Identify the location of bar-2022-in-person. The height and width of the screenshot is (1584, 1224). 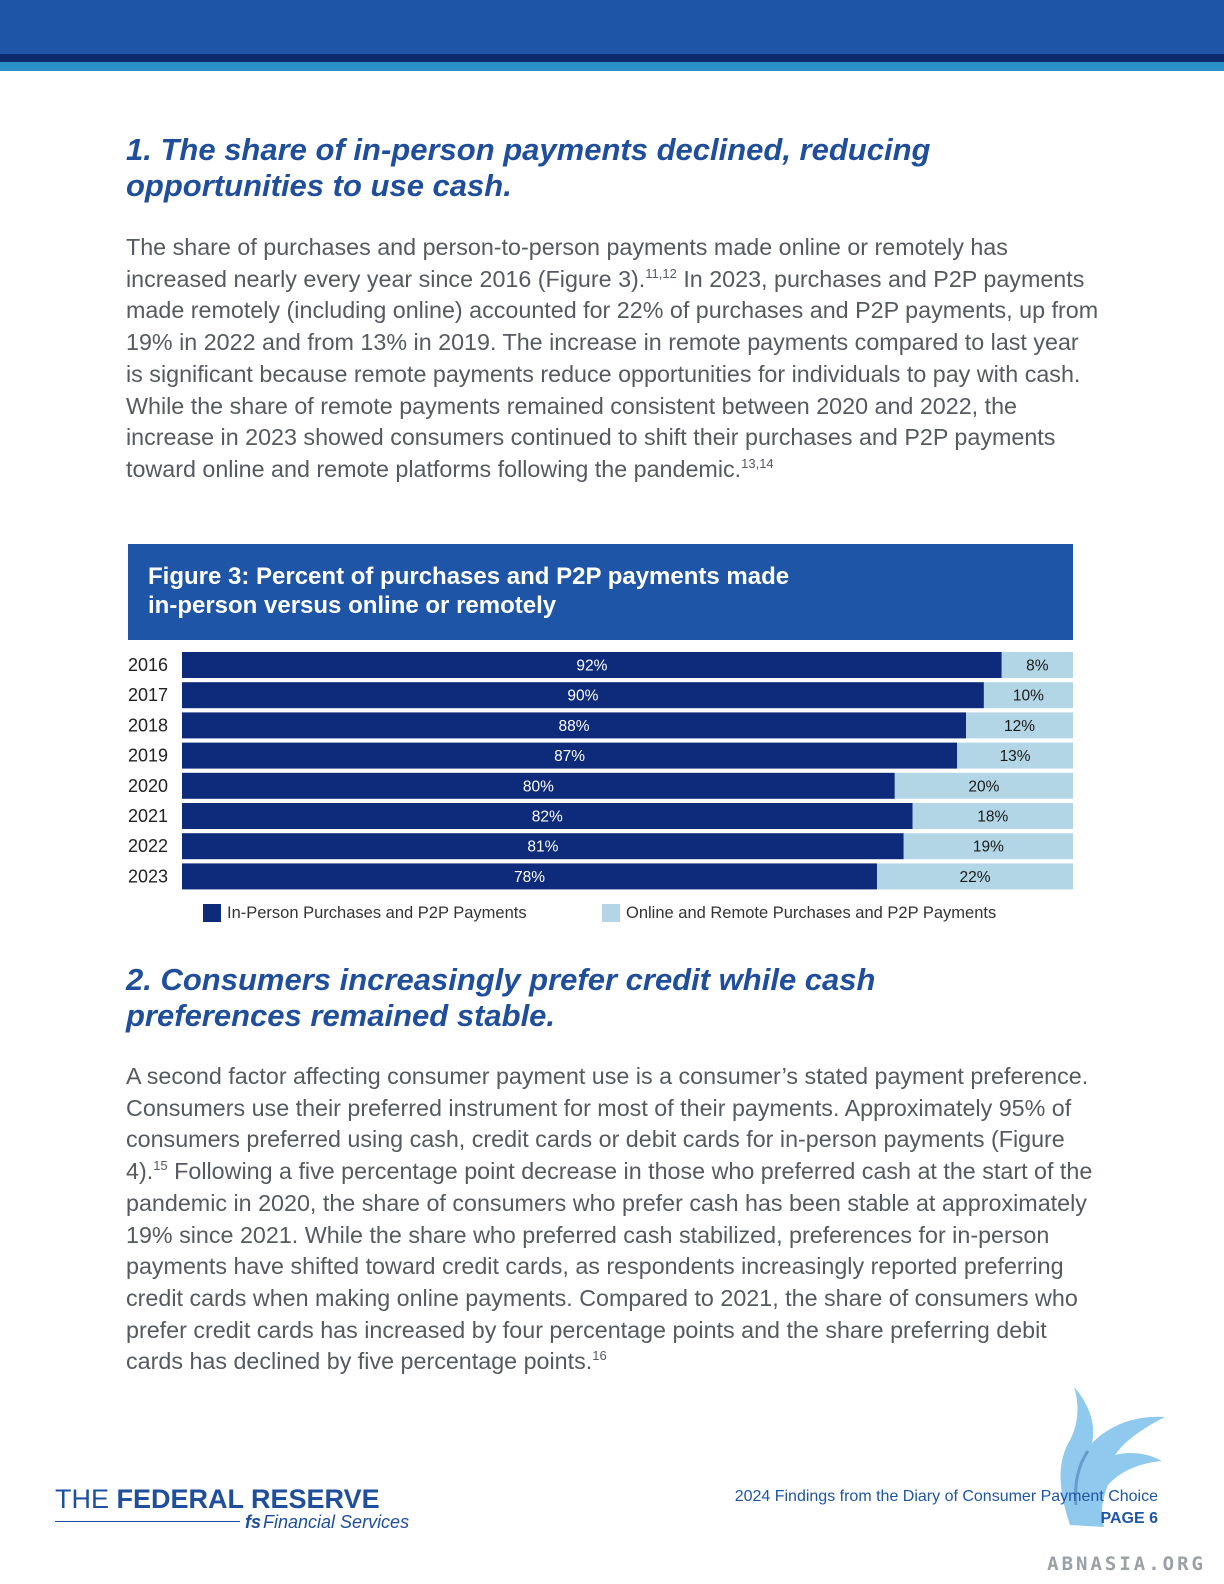
(543, 846).